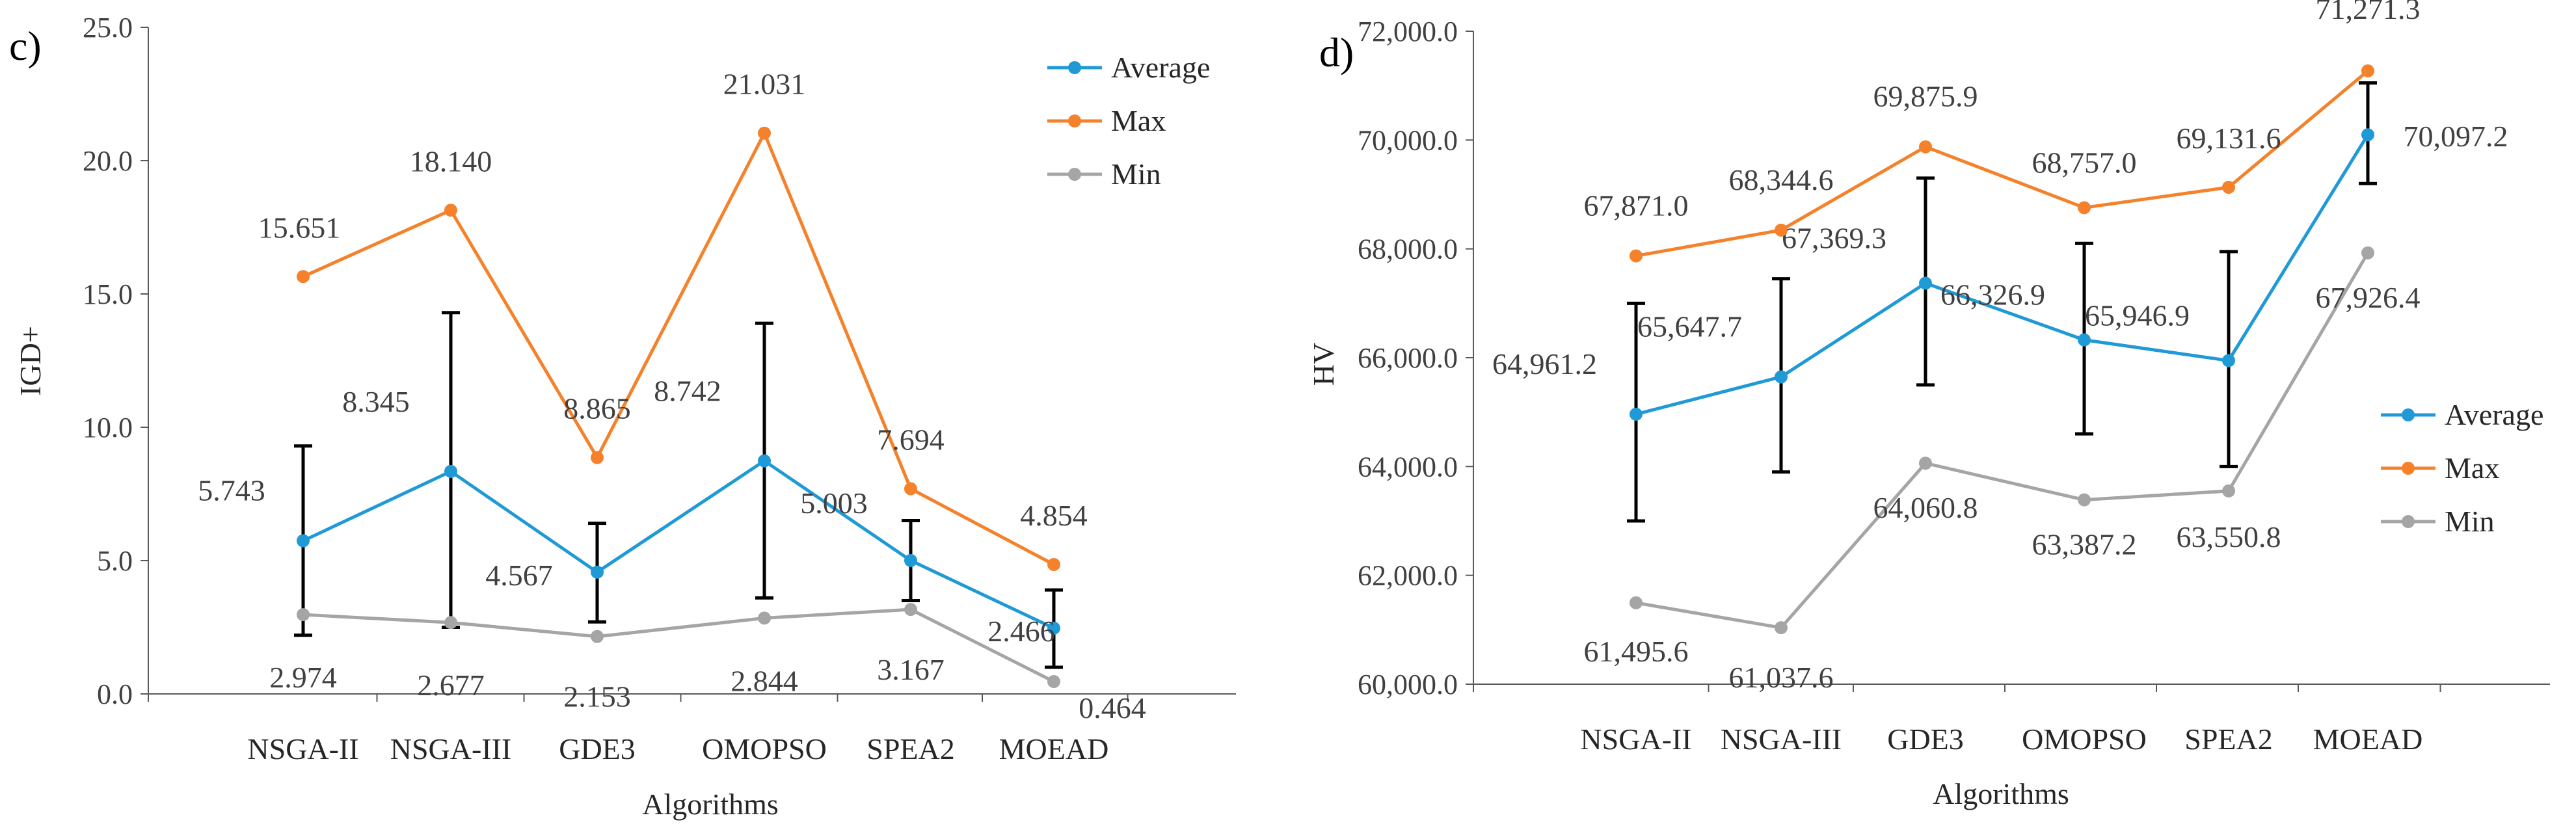  I want to click on igd-y-tick-label: 20.0, so click(108, 161).